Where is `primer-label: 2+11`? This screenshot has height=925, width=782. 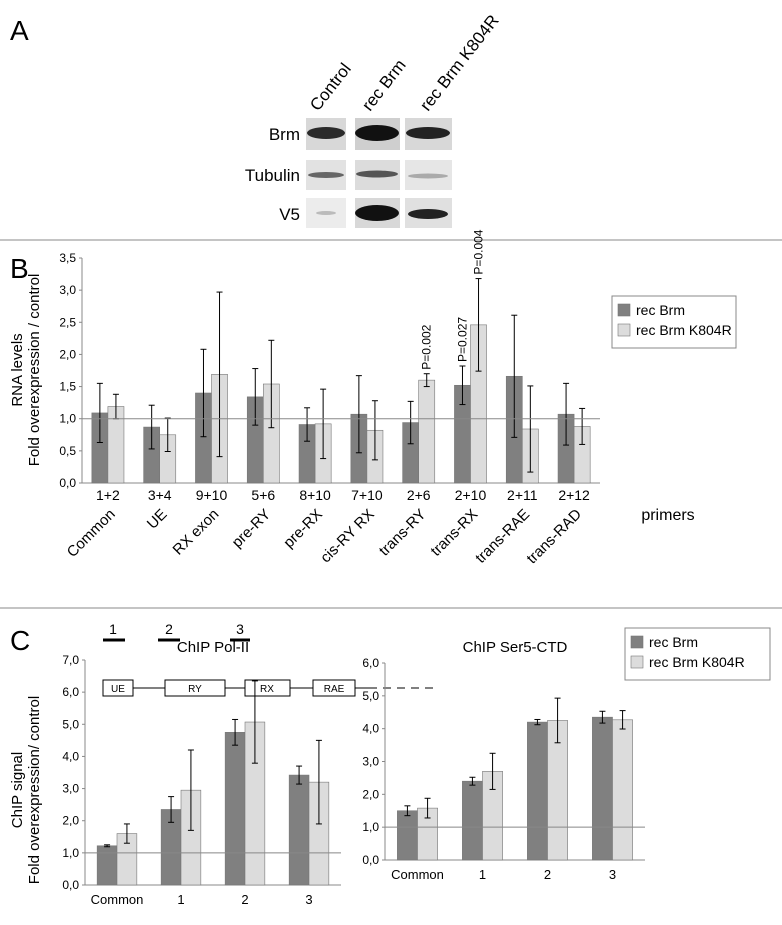 primer-label: 2+11 is located at coordinates (522, 495).